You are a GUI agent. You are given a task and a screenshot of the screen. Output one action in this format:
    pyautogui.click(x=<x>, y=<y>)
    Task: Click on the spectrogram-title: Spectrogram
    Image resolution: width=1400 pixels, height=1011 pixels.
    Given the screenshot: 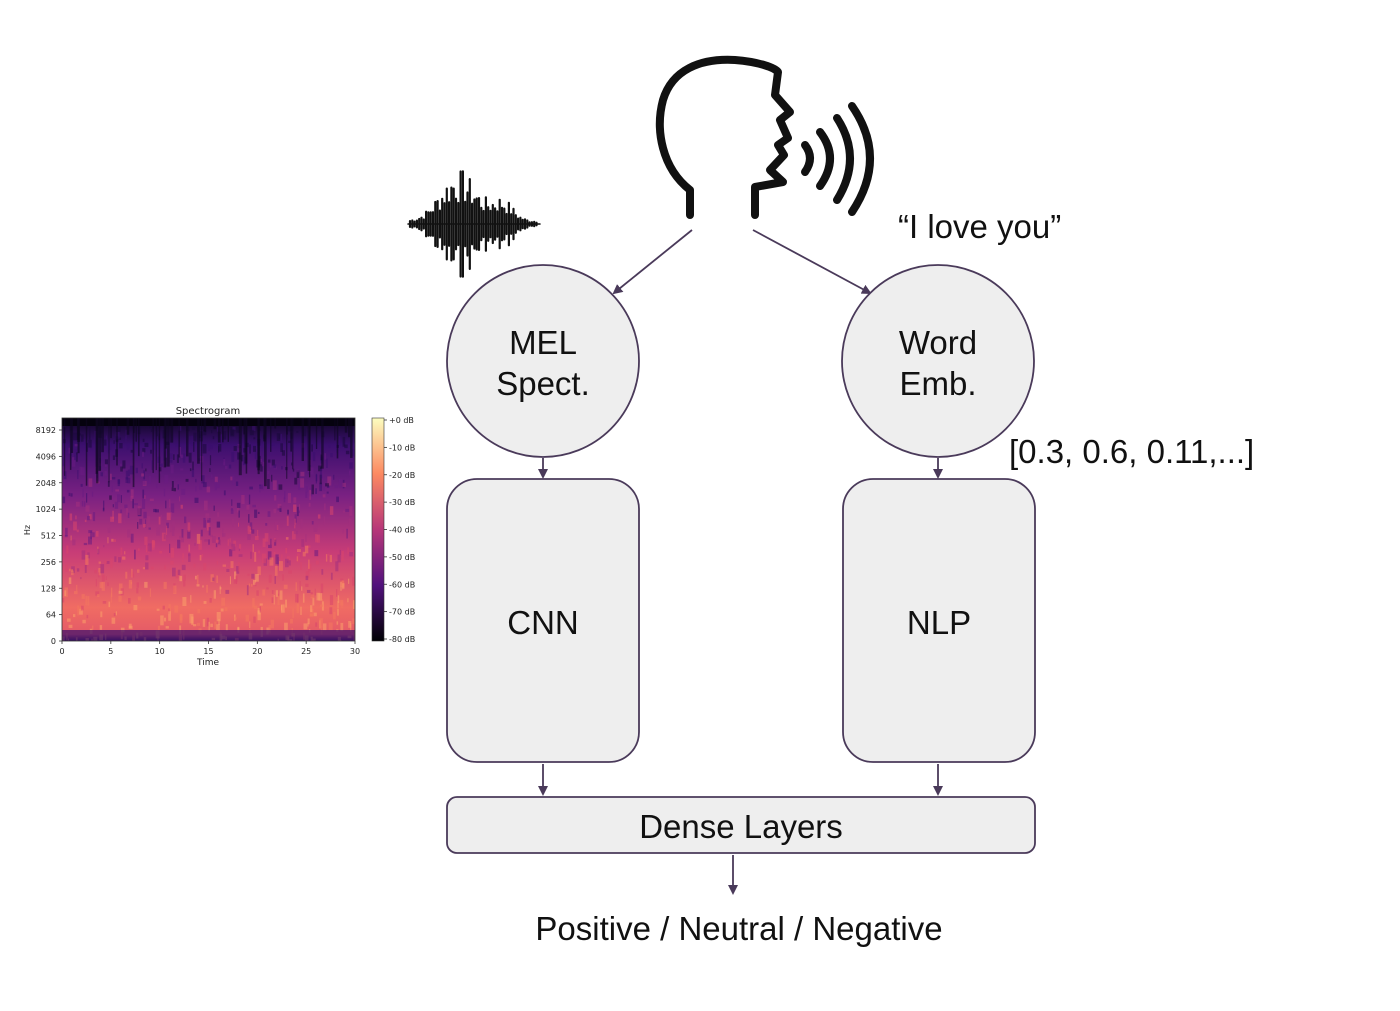 What is the action you would take?
    pyautogui.click(x=208, y=411)
    